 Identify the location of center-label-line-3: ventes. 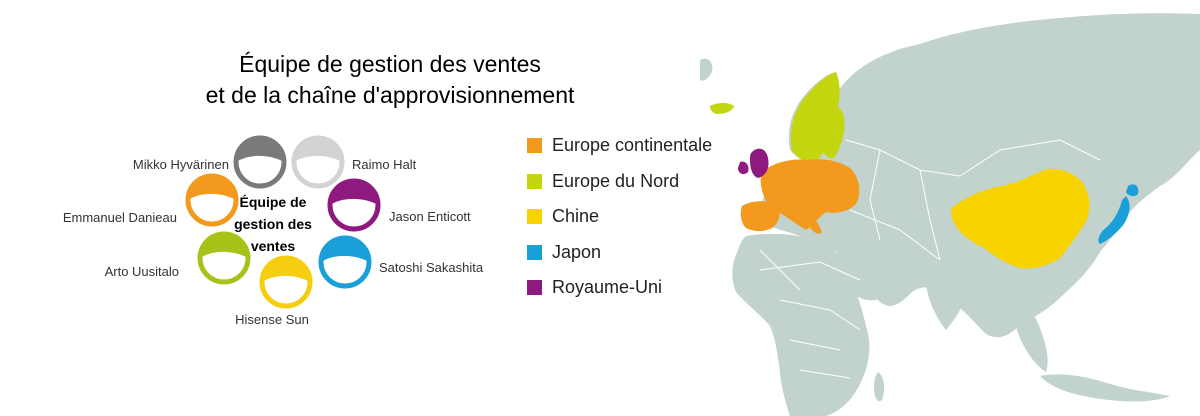
(273, 246).